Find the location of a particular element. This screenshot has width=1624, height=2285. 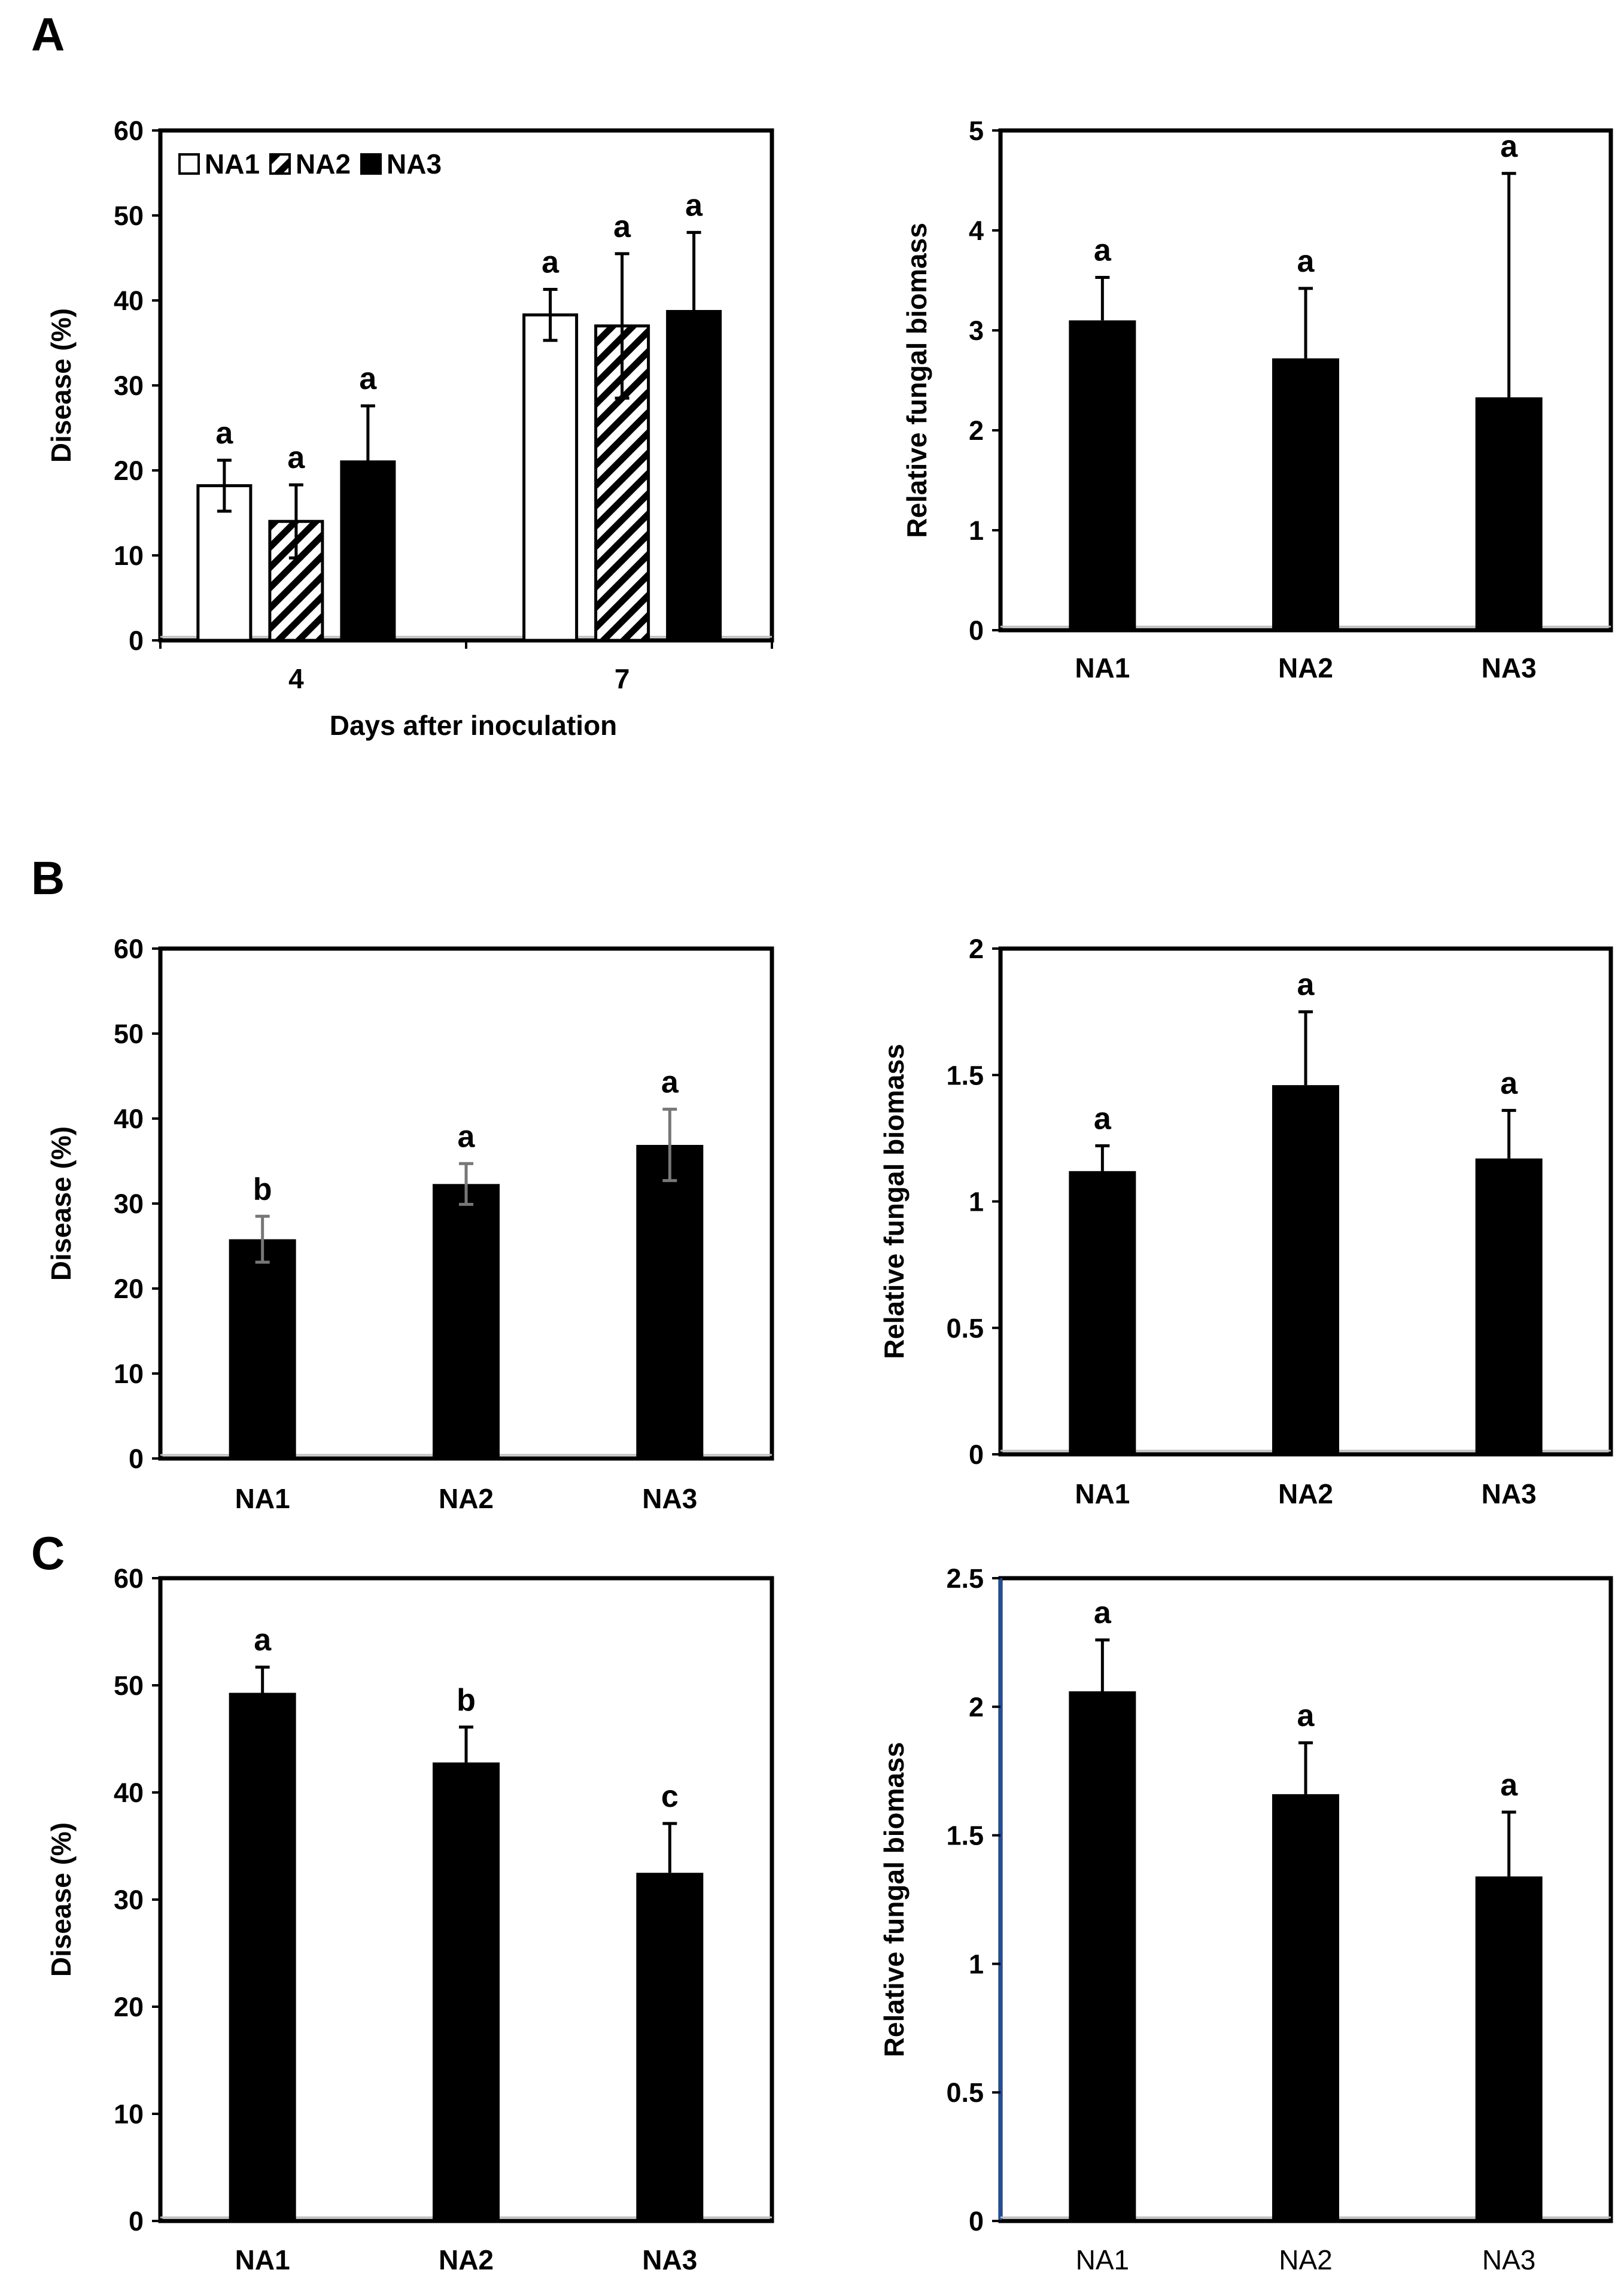

y-tick-label-5: 5 is located at coordinates (977, 131).